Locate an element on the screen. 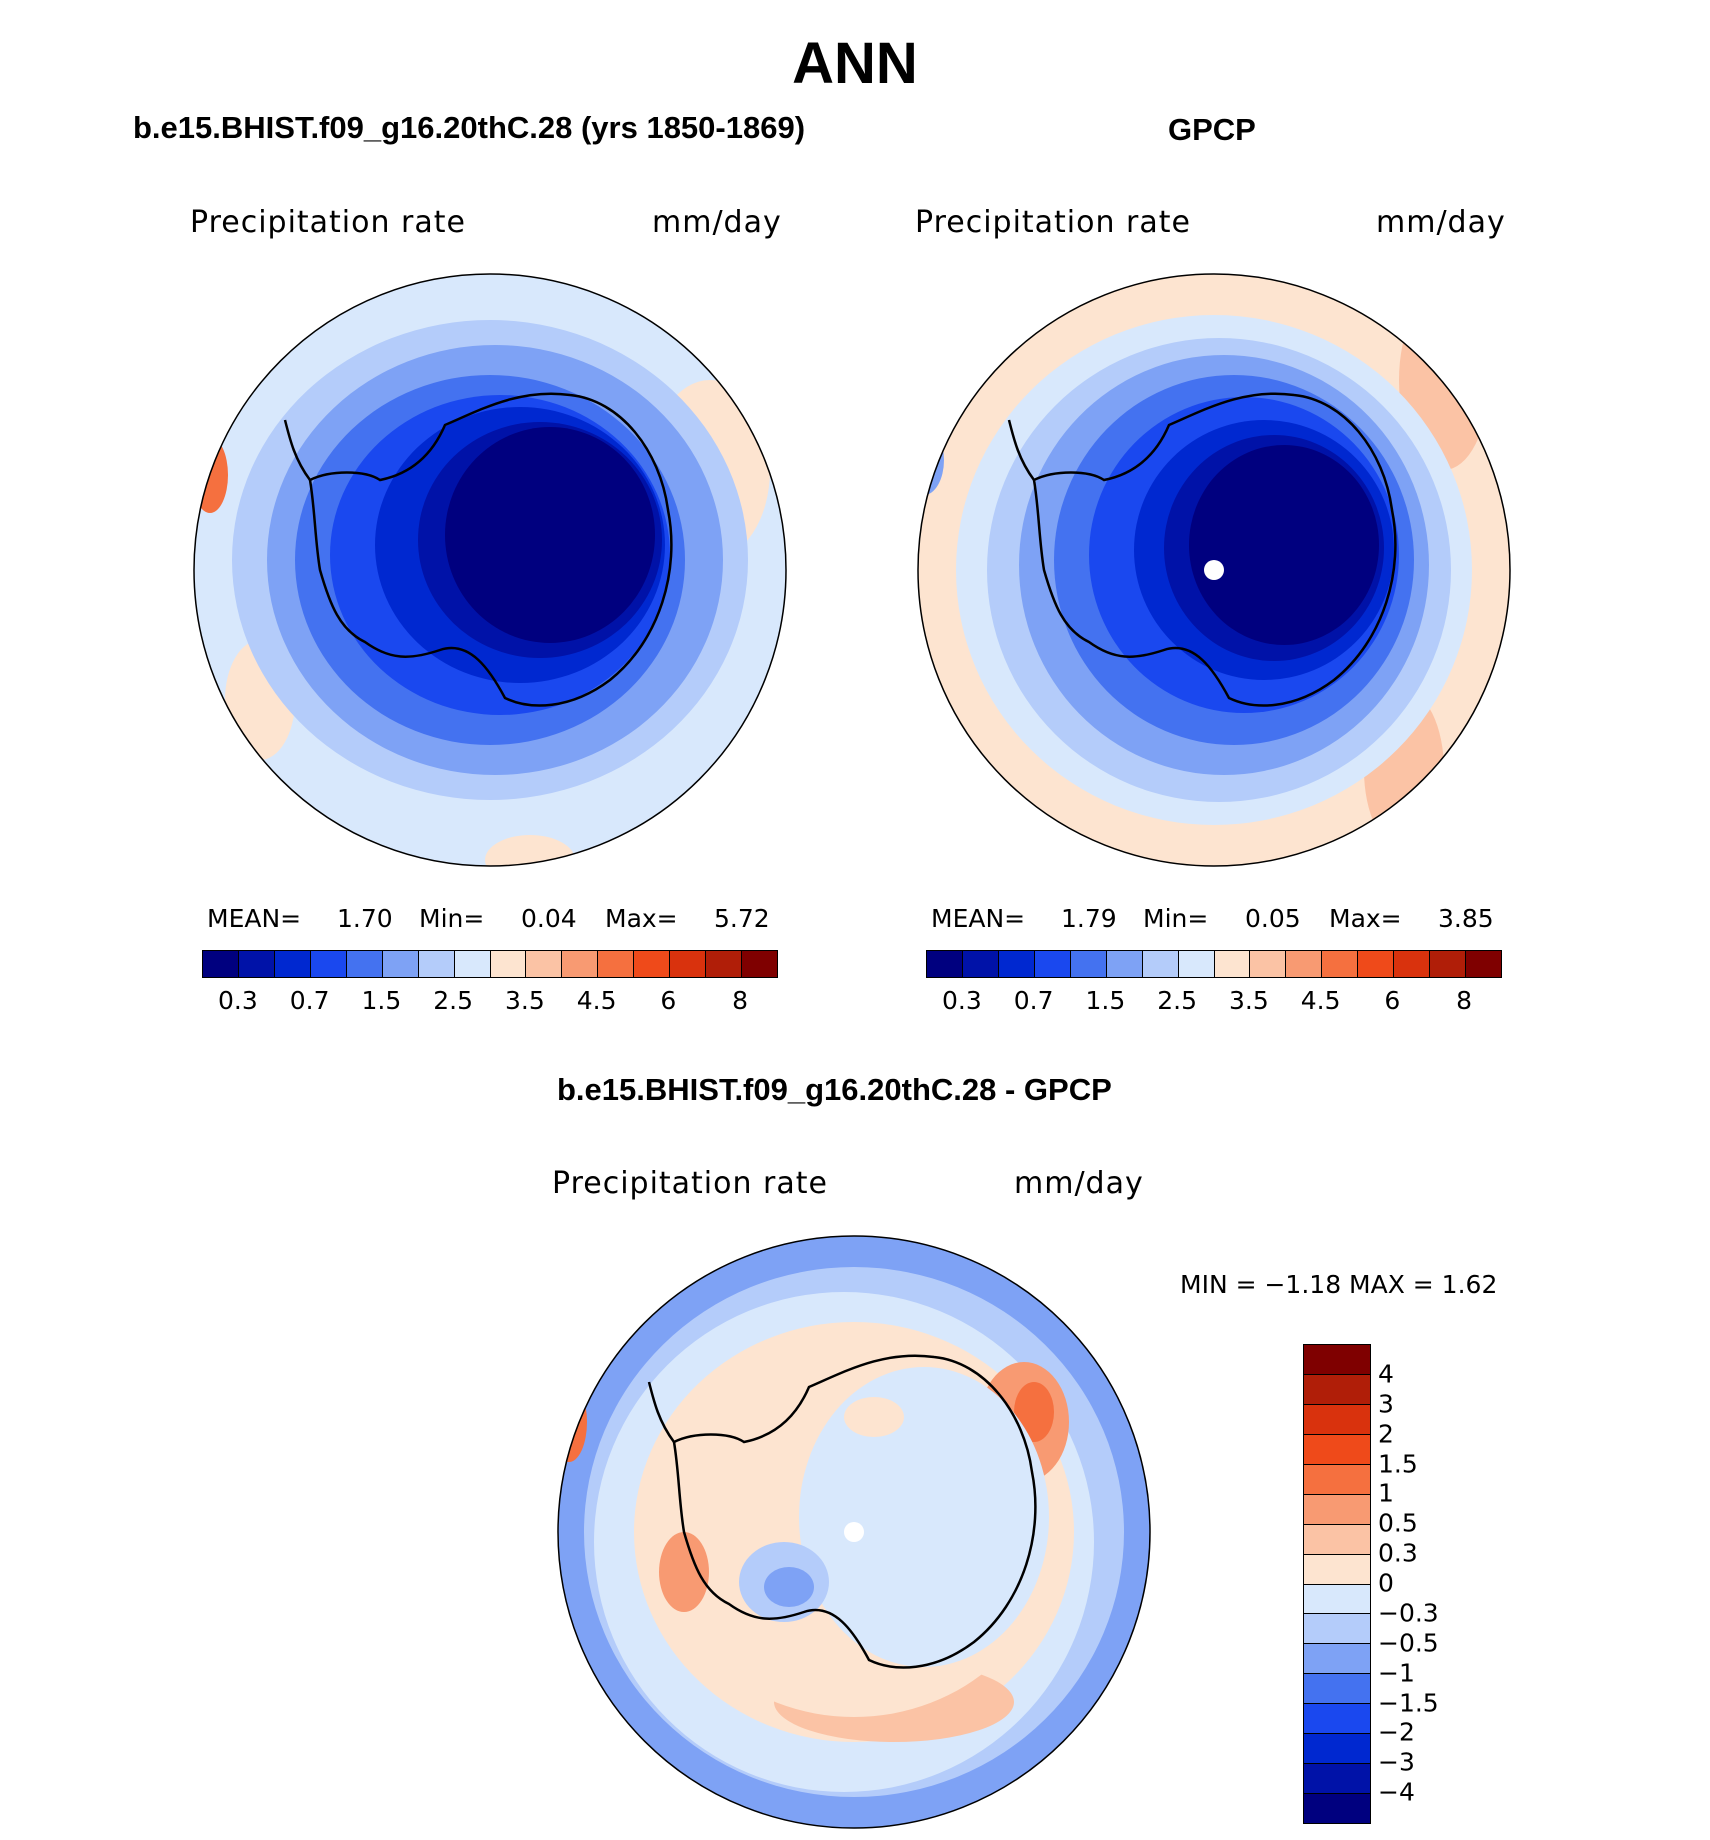  colorbar-tick-label: 3.5 is located at coordinates (524, 1000).